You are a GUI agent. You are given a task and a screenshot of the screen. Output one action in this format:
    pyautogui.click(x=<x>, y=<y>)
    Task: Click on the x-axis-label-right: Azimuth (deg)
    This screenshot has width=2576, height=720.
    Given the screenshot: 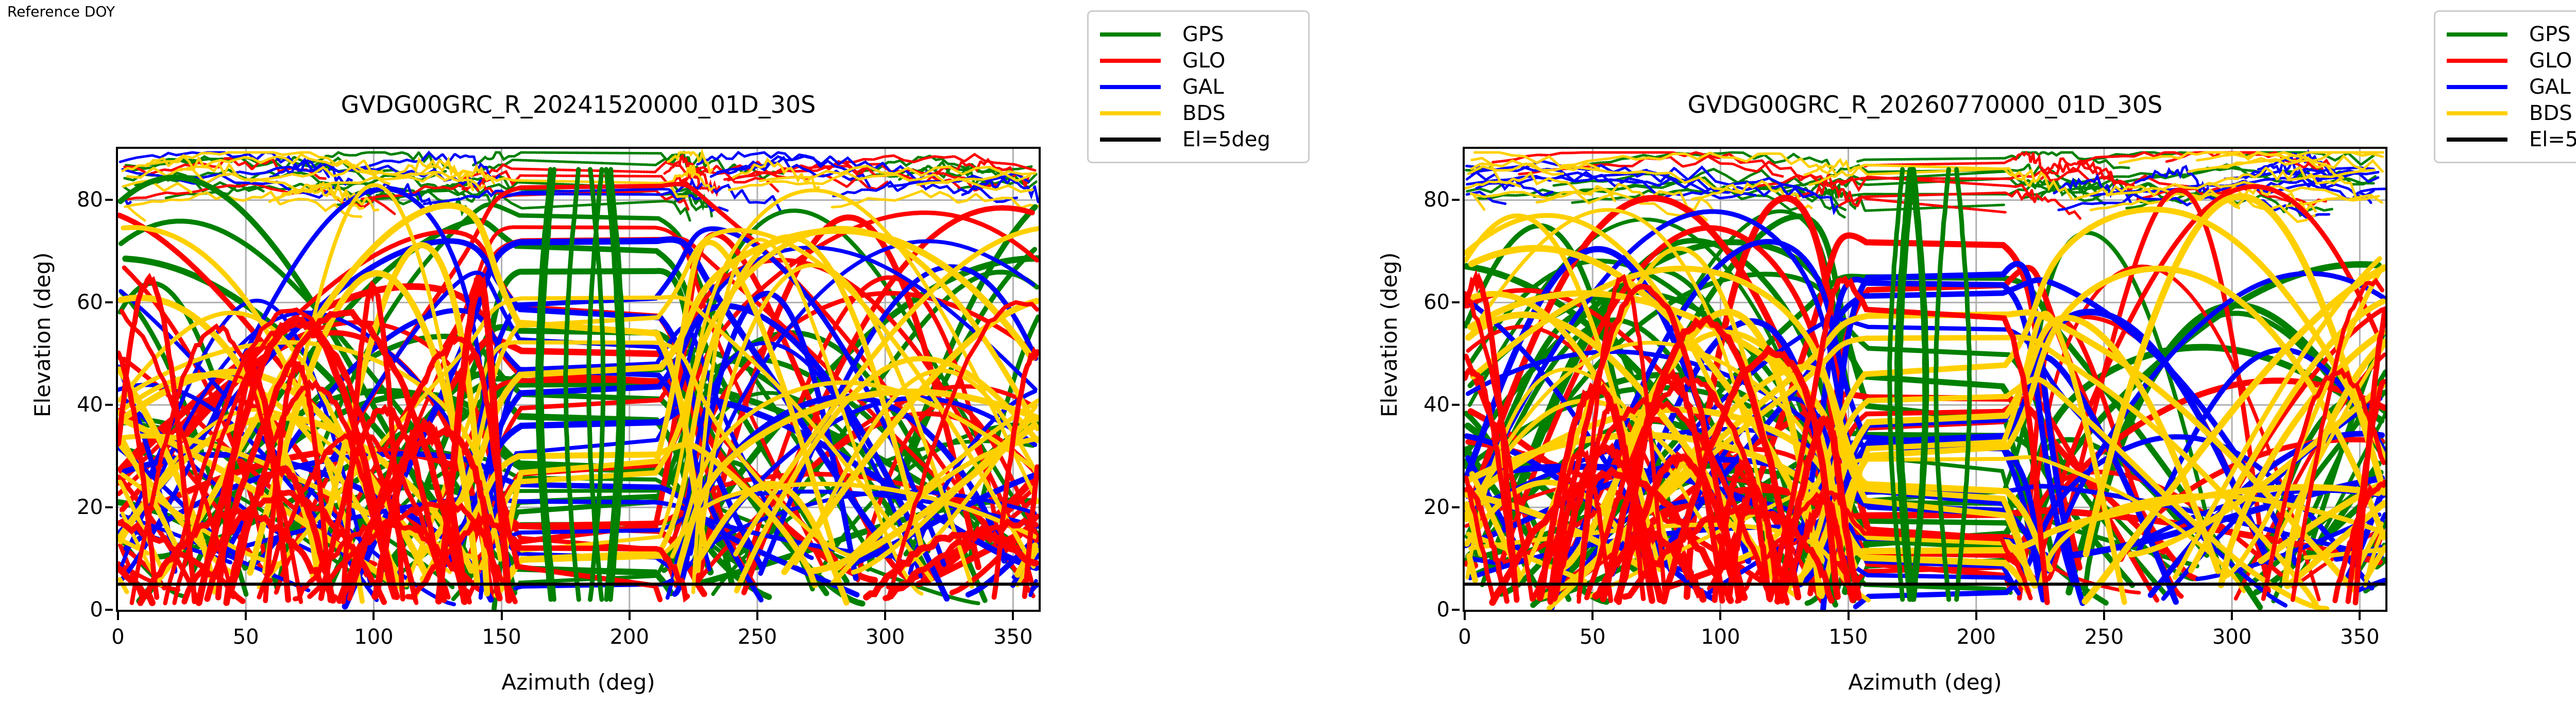 What is the action you would take?
    pyautogui.click(x=1925, y=682)
    